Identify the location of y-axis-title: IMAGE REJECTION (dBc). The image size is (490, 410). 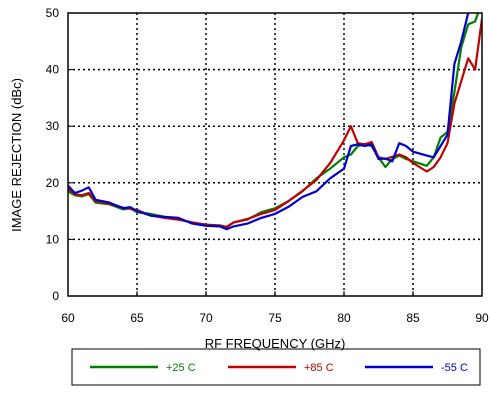
(16, 155).